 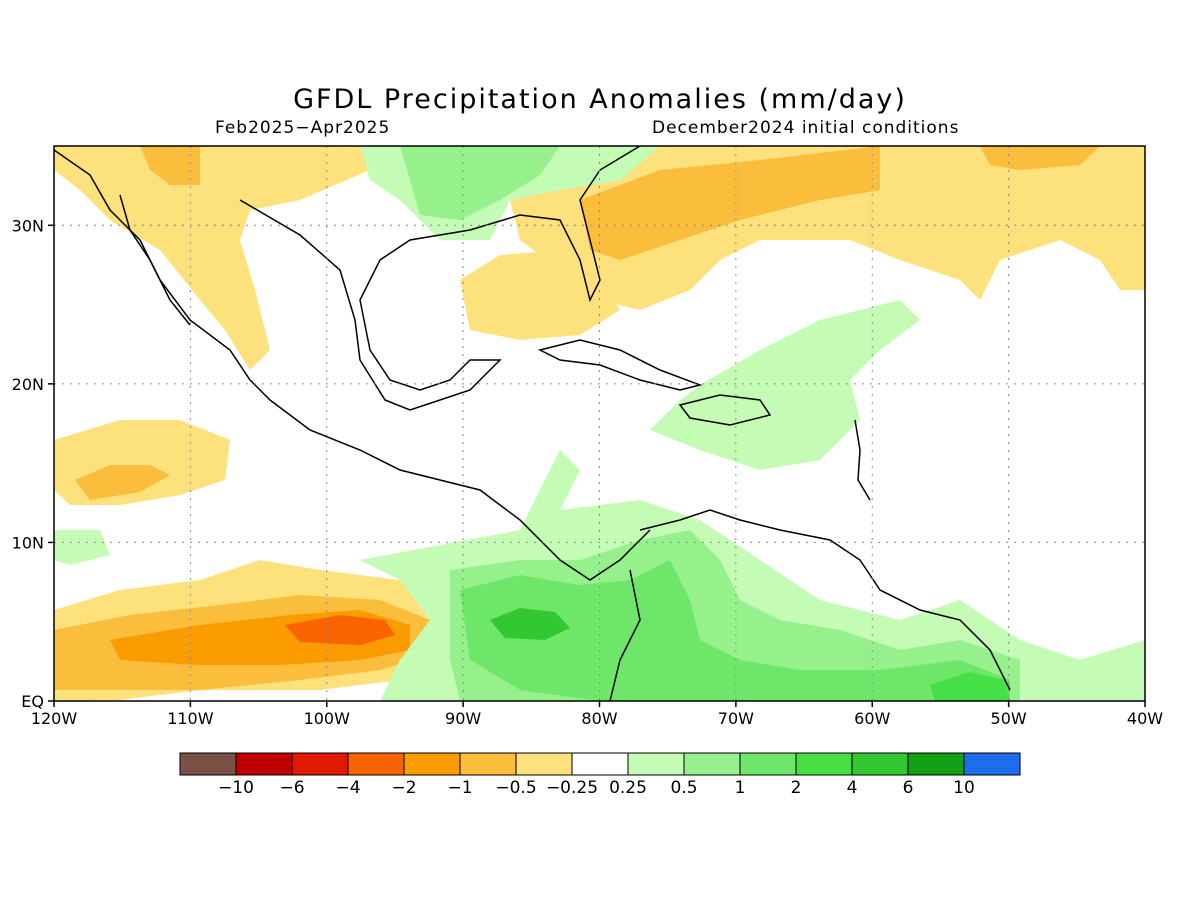 What do you see at coordinates (155, 260) in the screenshot?
I see `coastline-baja` at bounding box center [155, 260].